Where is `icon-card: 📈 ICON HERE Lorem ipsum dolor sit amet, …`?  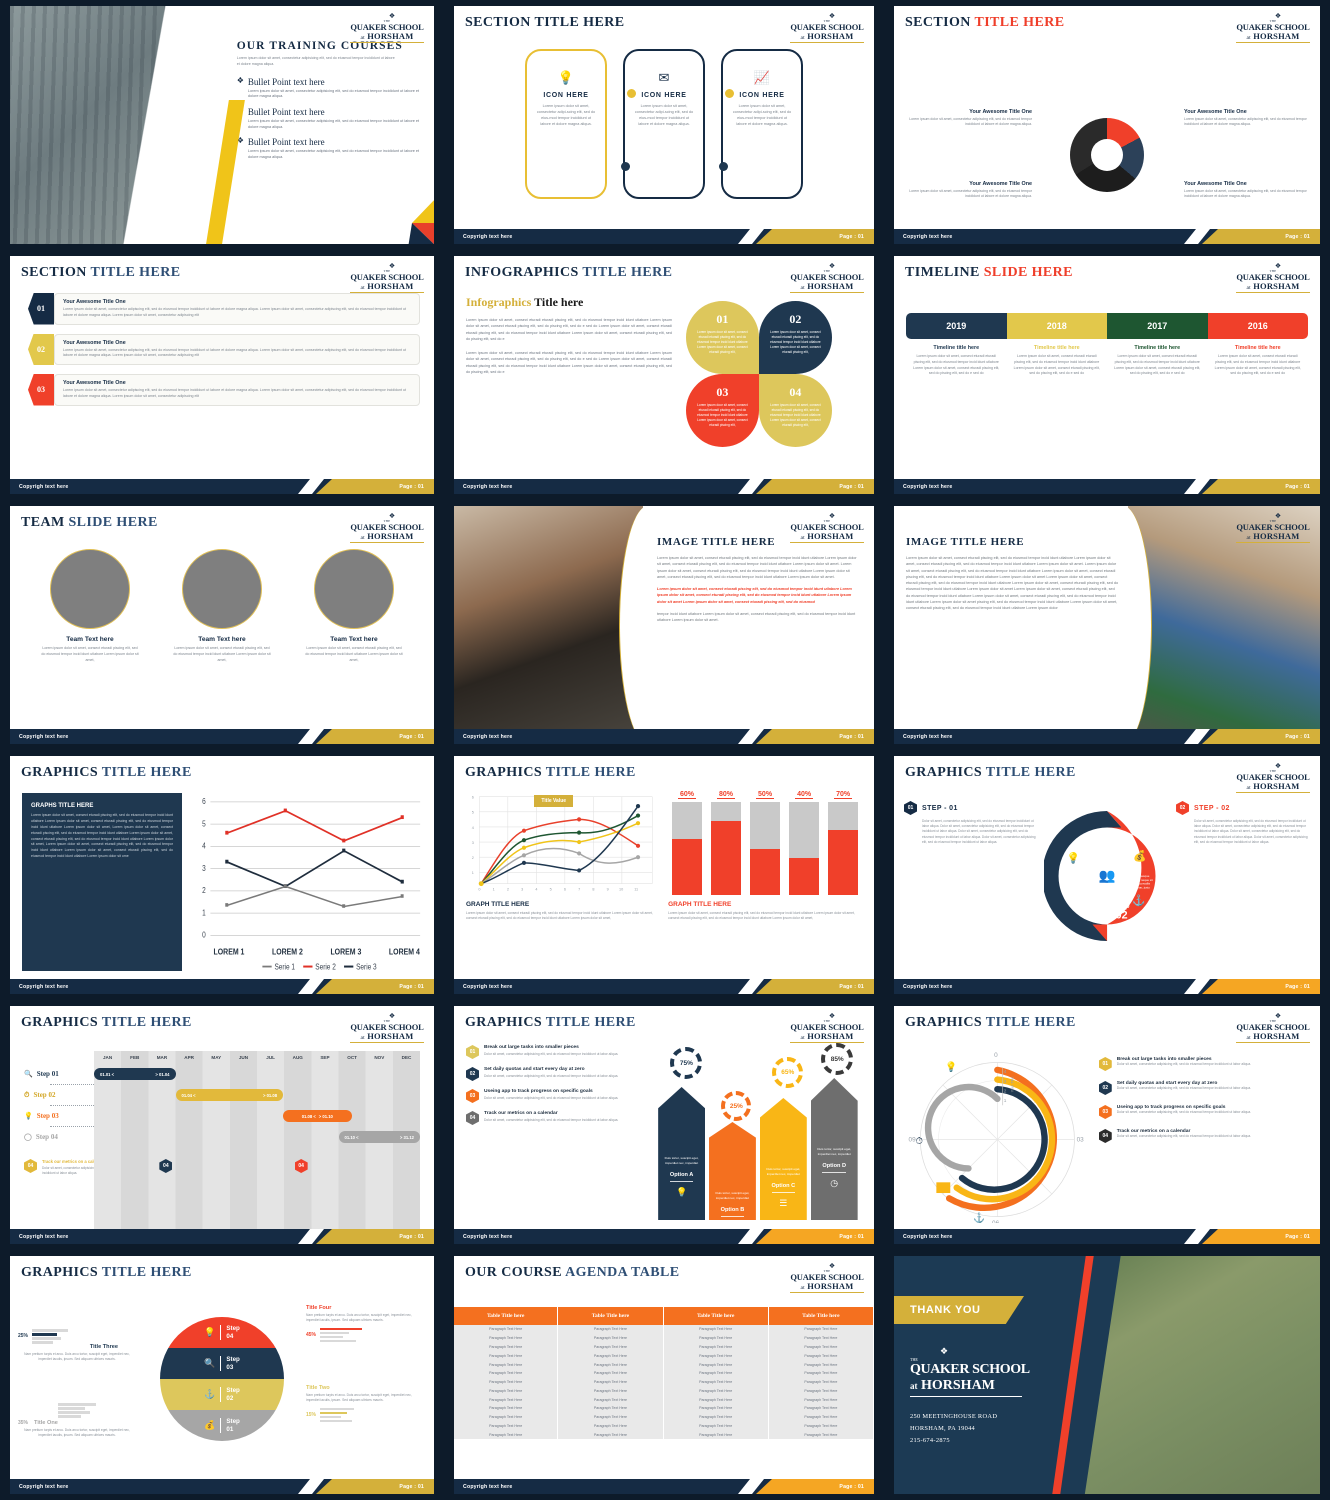 icon-card: 📈 ICON HERE Lorem ipsum dolor sit amet, … is located at coordinates (761, 124).